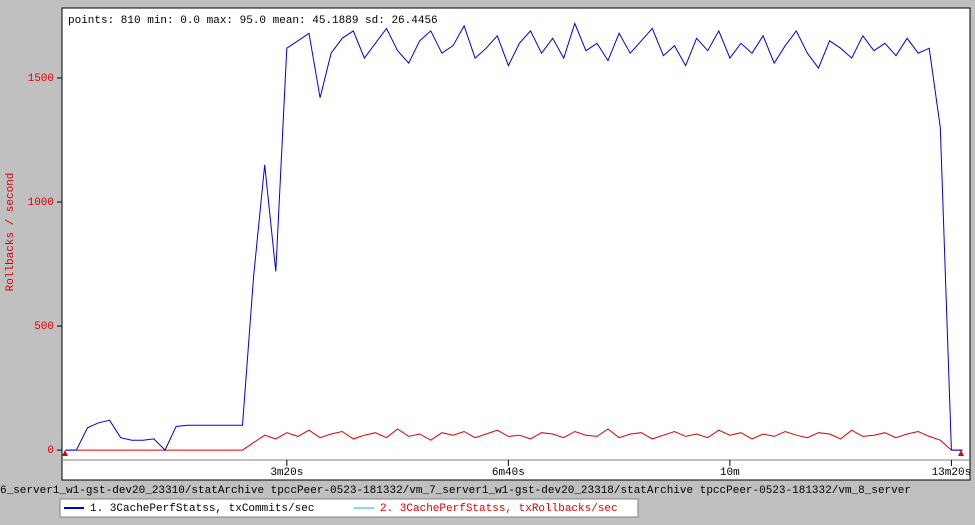 The width and height of the screenshot is (975, 525). I want to click on y-tick-label: 1000, so click(41, 203).